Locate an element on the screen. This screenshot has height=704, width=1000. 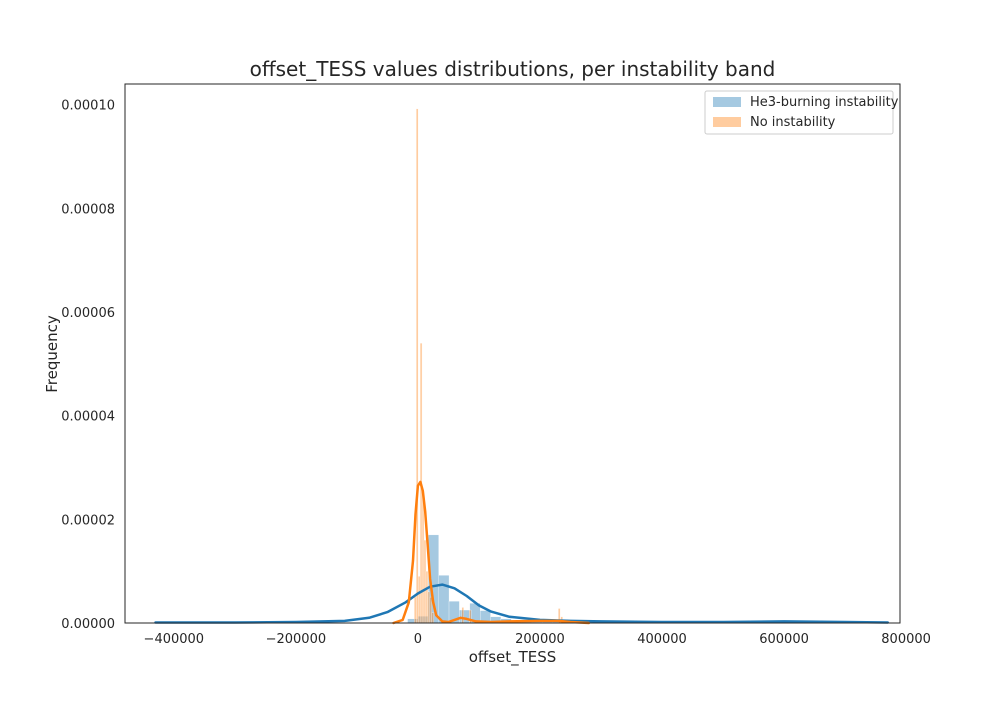
x-tick-label: −400000 is located at coordinates (174, 639).